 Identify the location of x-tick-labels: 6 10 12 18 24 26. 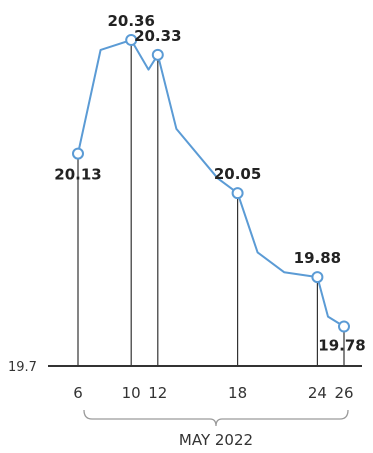
(213, 393).